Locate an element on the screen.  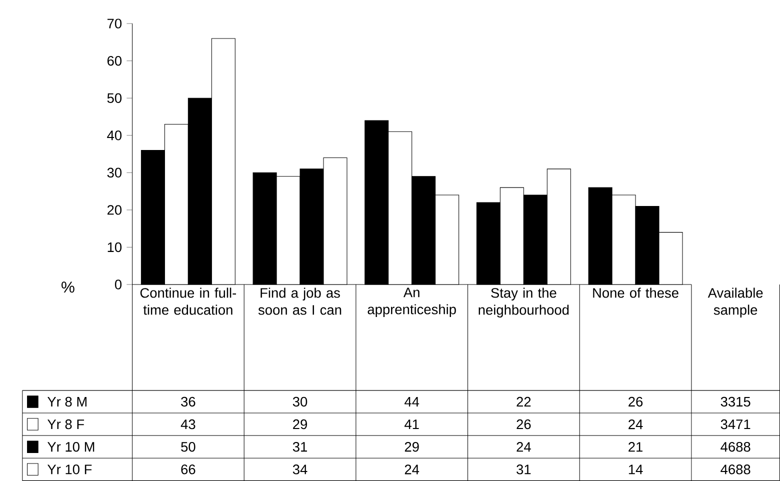
data-label: 22 is located at coordinates (523, 401).